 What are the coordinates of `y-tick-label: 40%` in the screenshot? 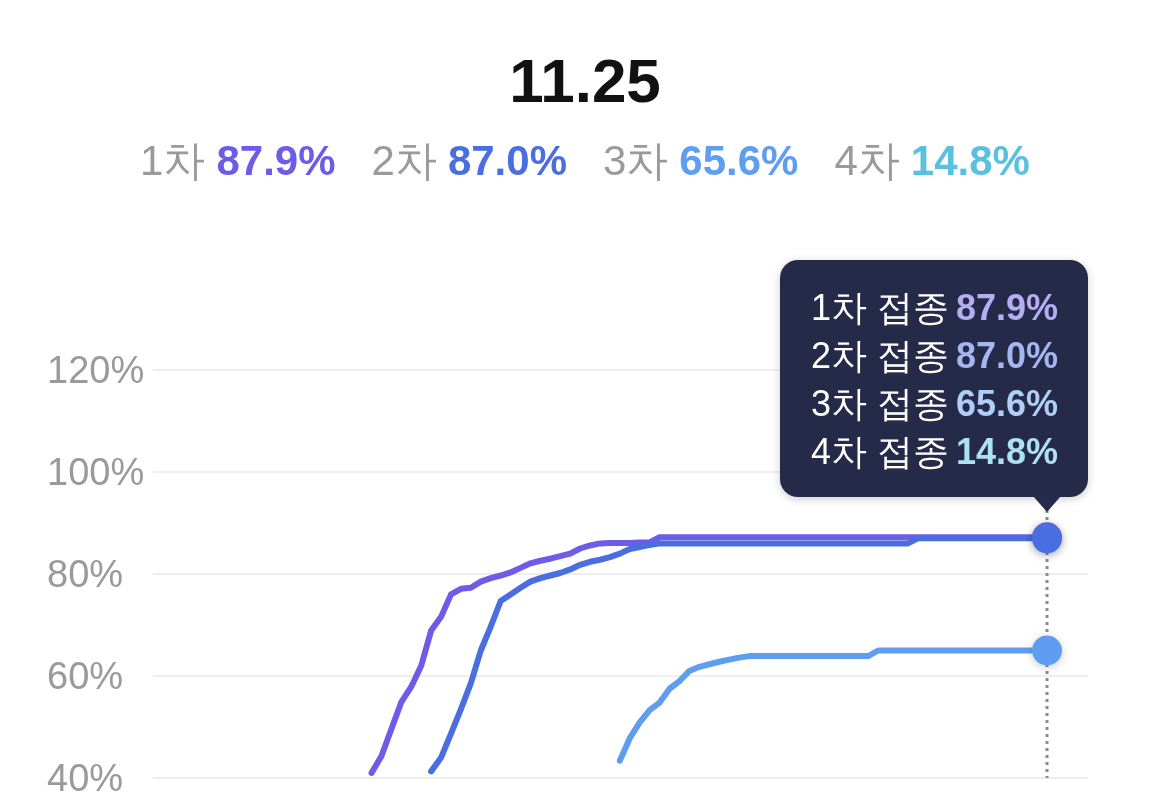 It's located at (85, 778).